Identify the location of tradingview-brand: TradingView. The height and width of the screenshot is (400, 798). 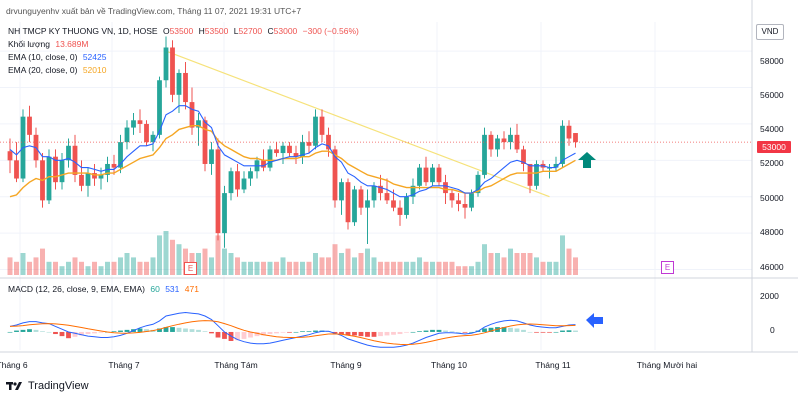
(47, 386).